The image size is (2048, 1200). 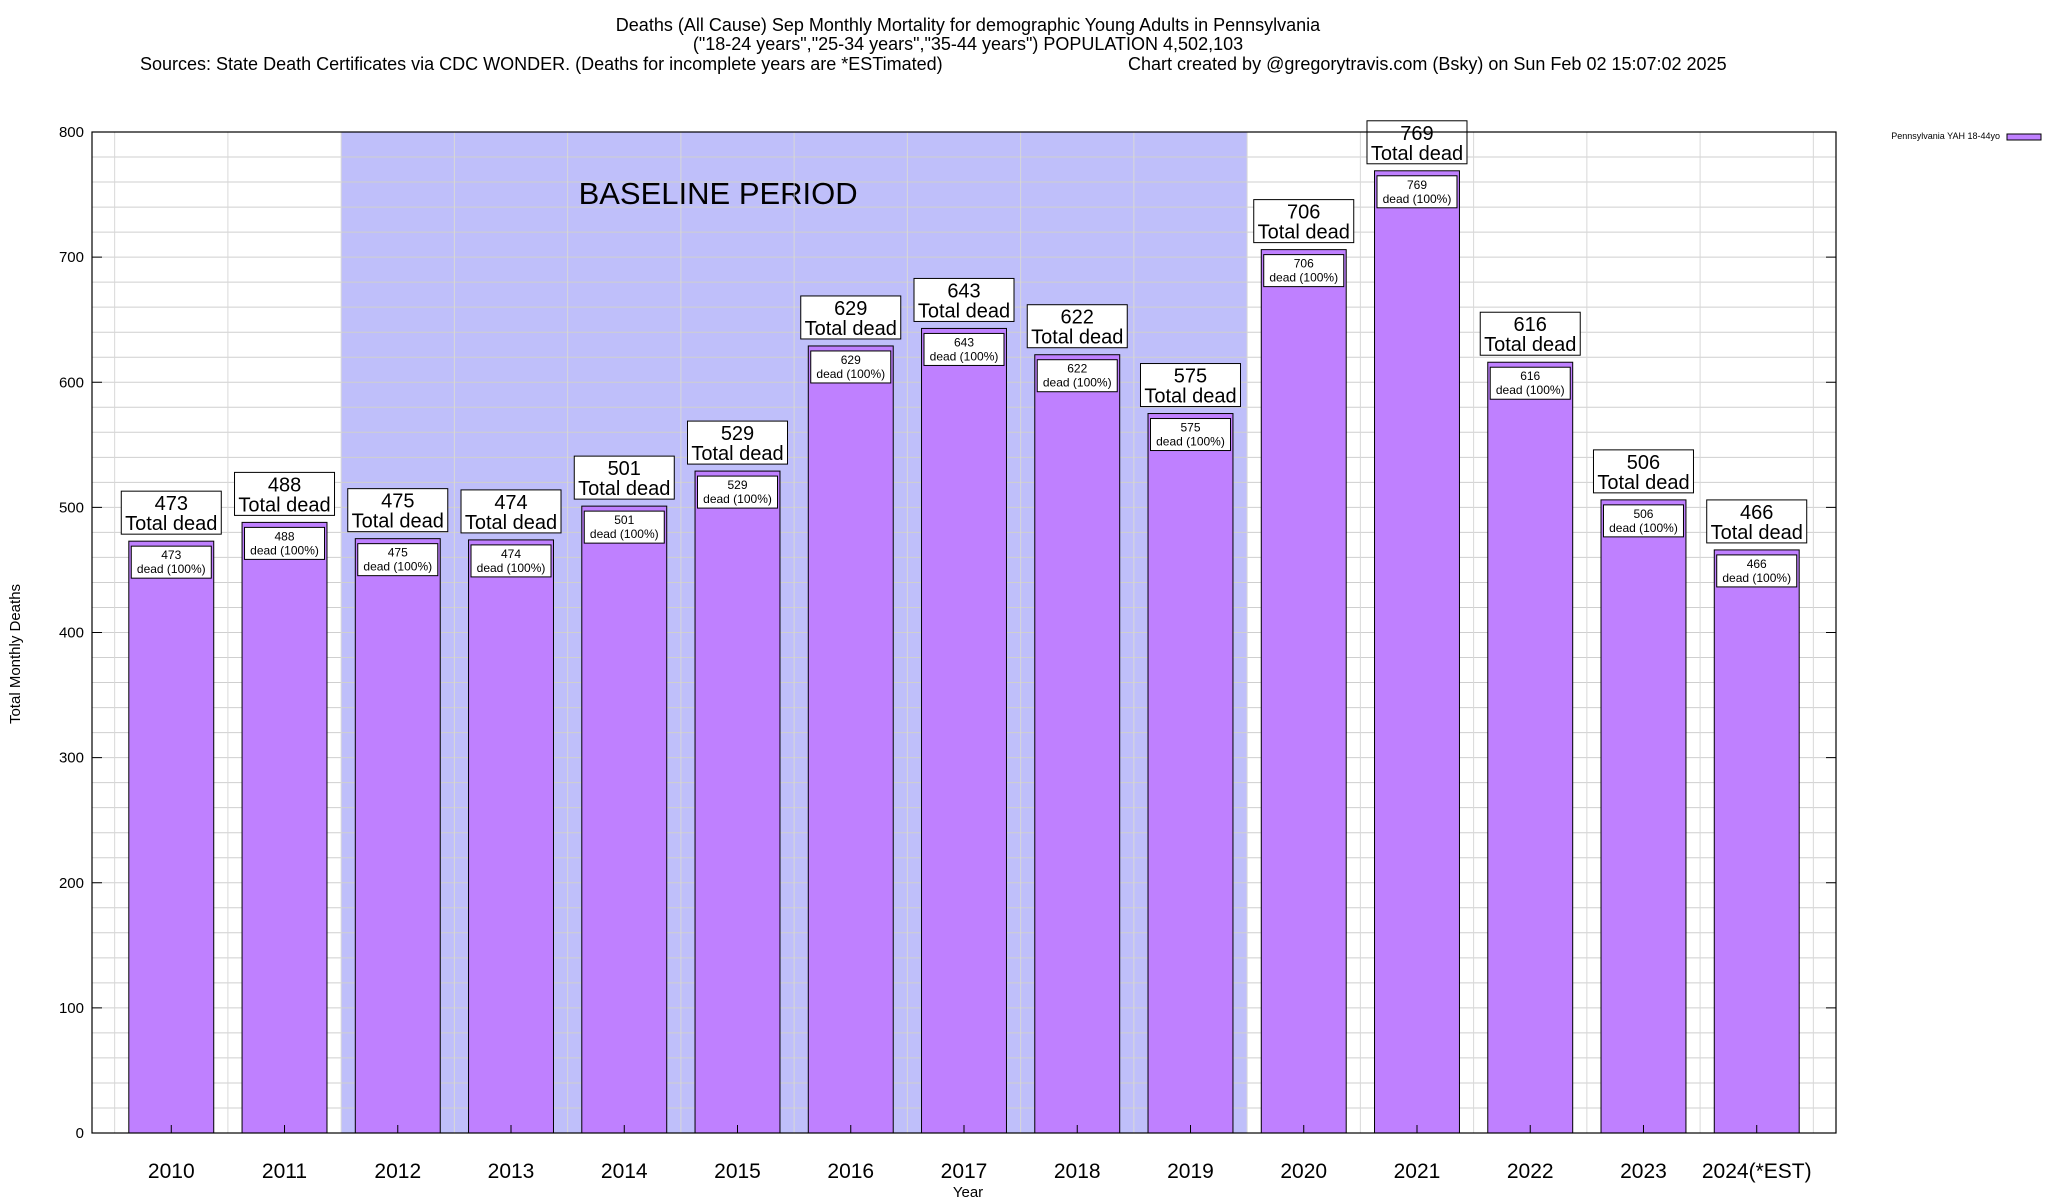 I want to click on x-tick-label: 2014, so click(x=624, y=1171).